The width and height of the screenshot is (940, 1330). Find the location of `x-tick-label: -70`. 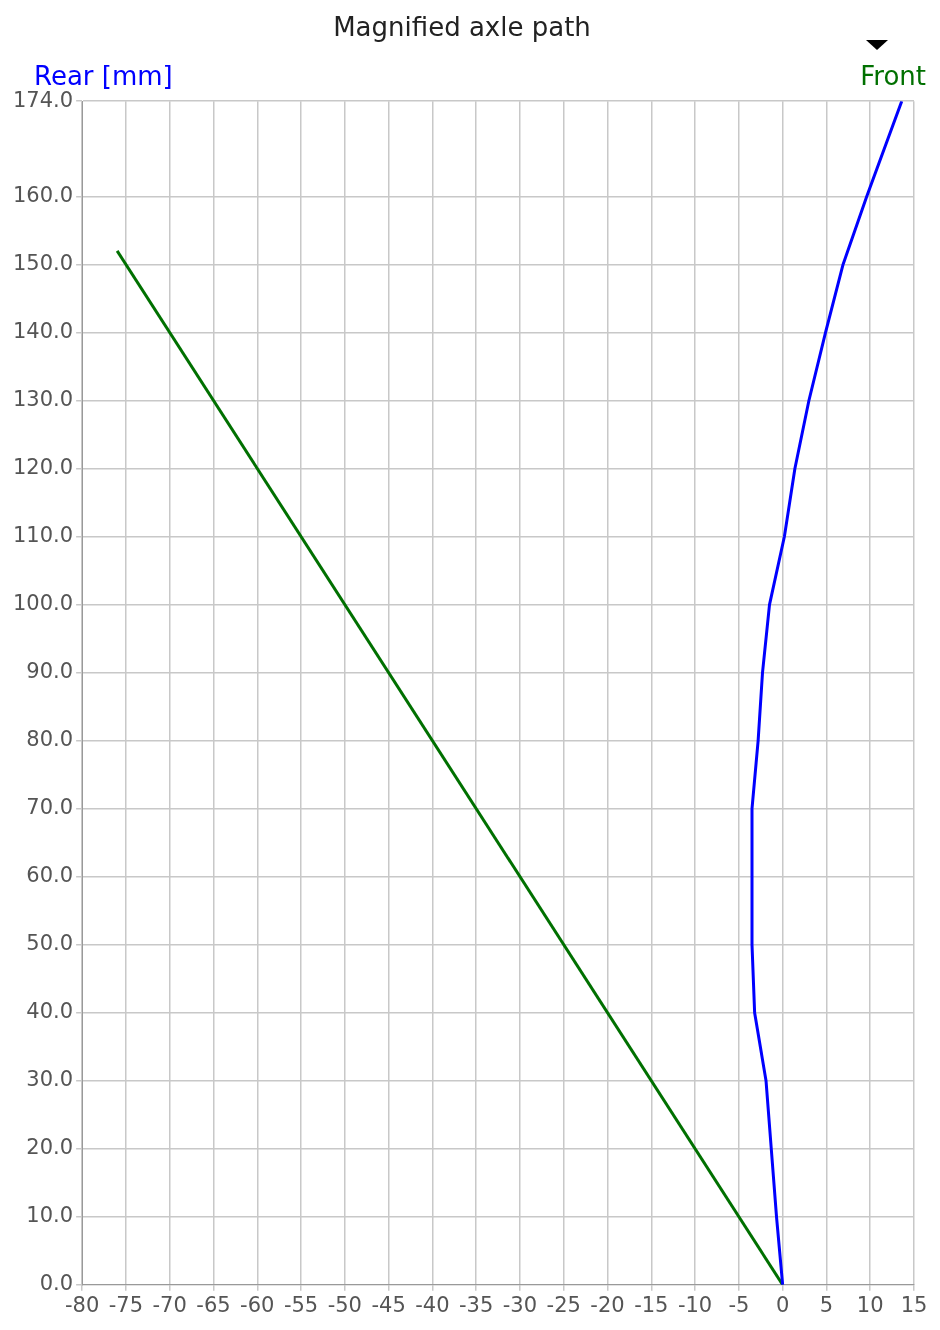

x-tick-label: -70 is located at coordinates (169, 1304).